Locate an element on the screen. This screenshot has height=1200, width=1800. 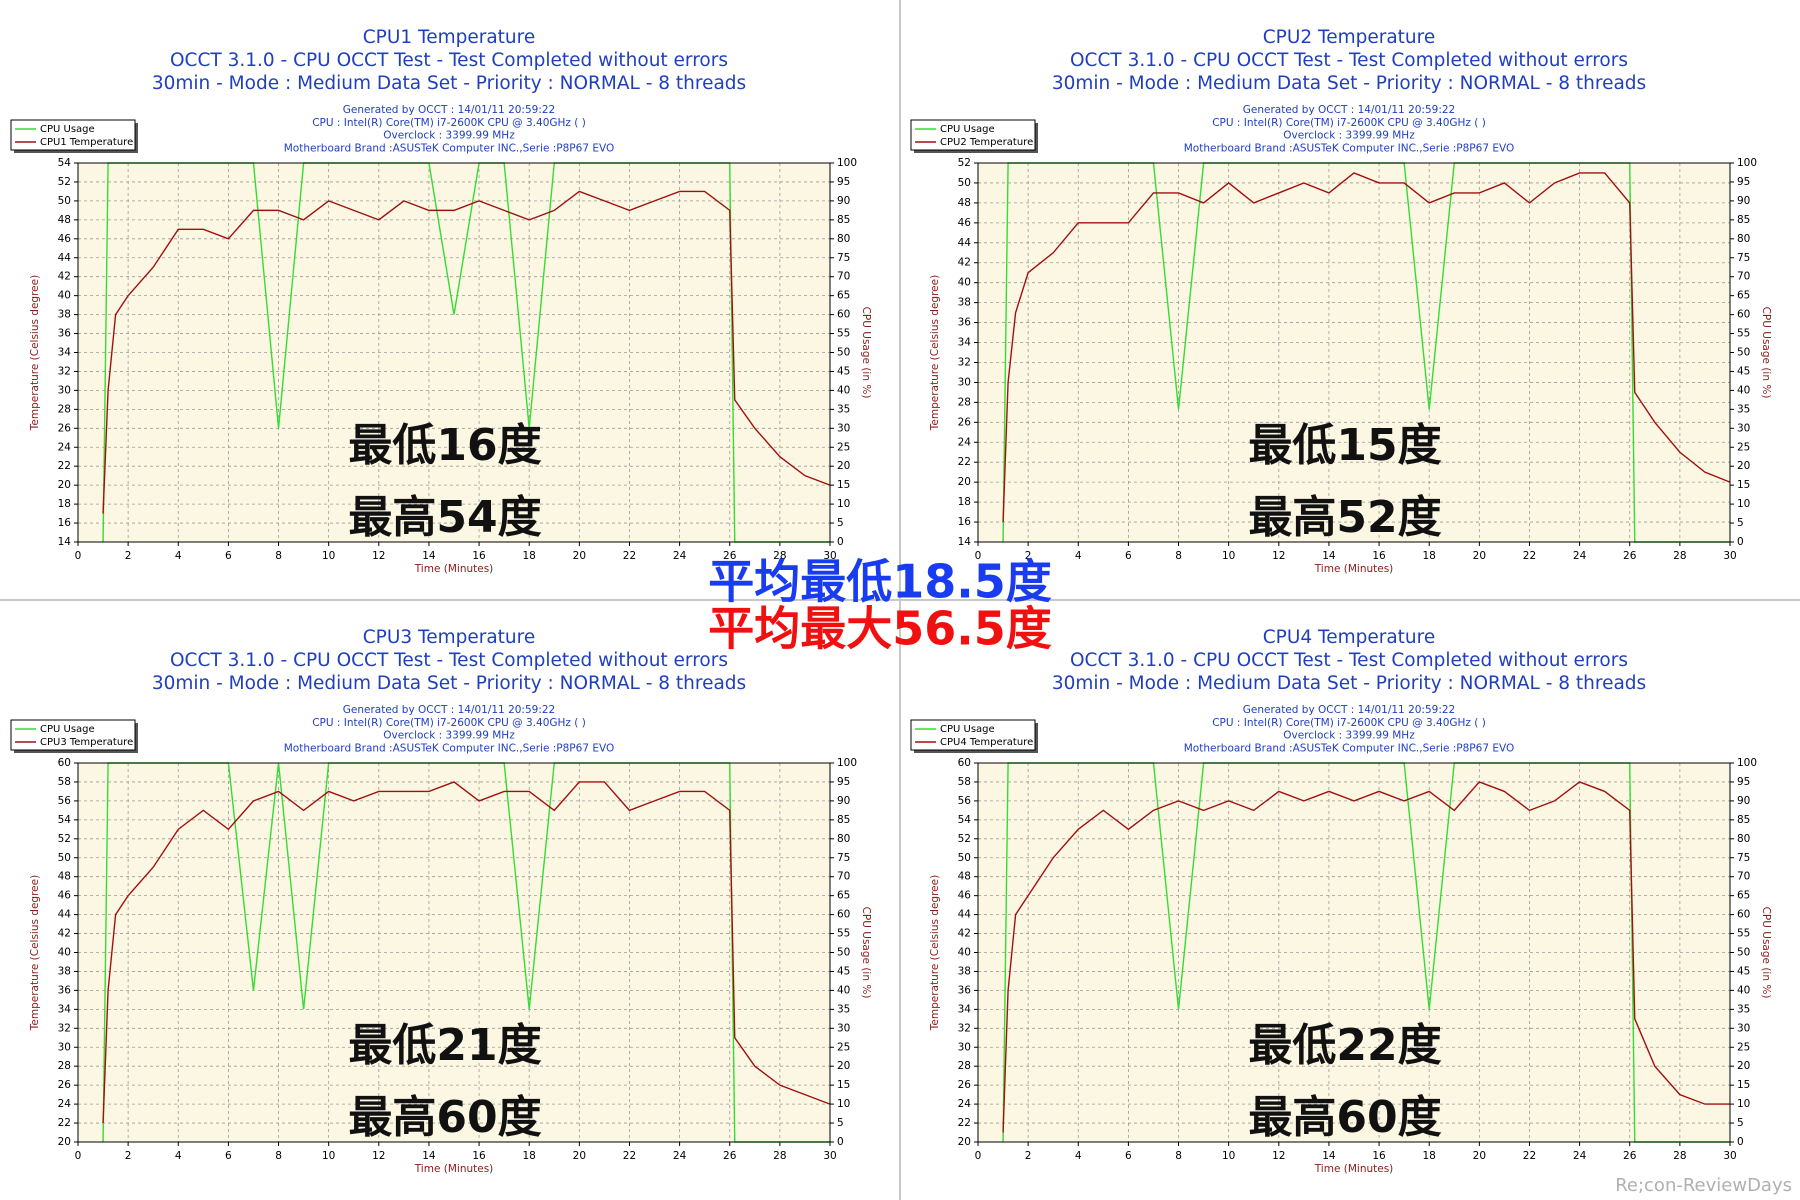
chart-info: Generated by OCCT : 14/01/11 20:59:22 is located at coordinates (449, 110).